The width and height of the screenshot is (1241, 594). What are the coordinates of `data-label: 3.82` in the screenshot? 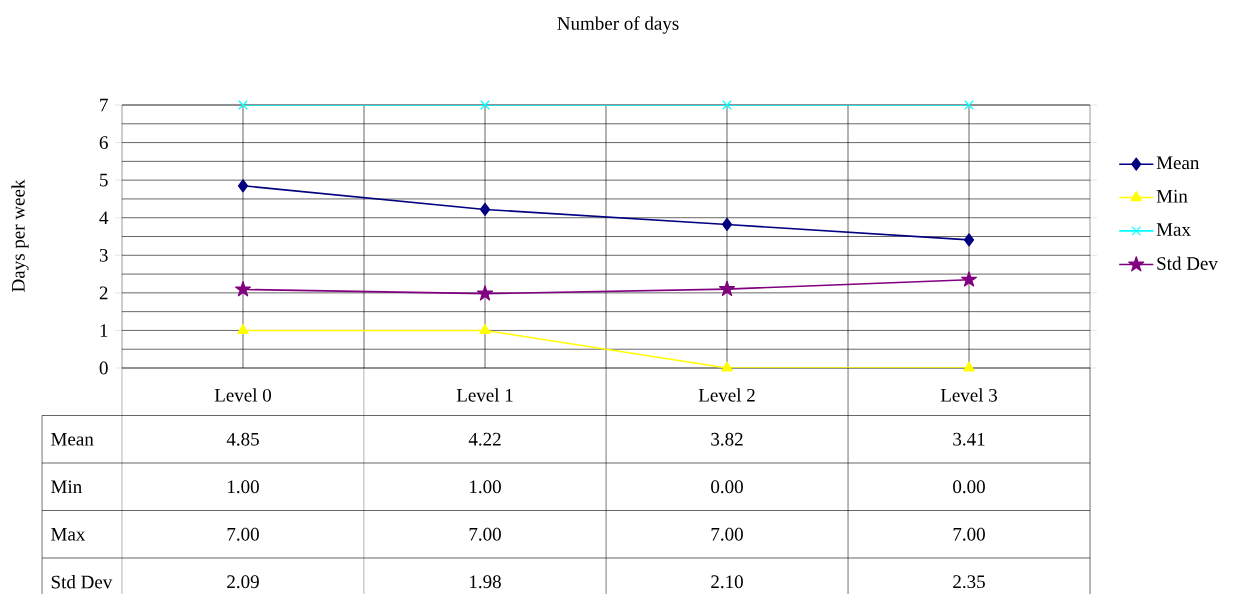 It's located at (727, 439).